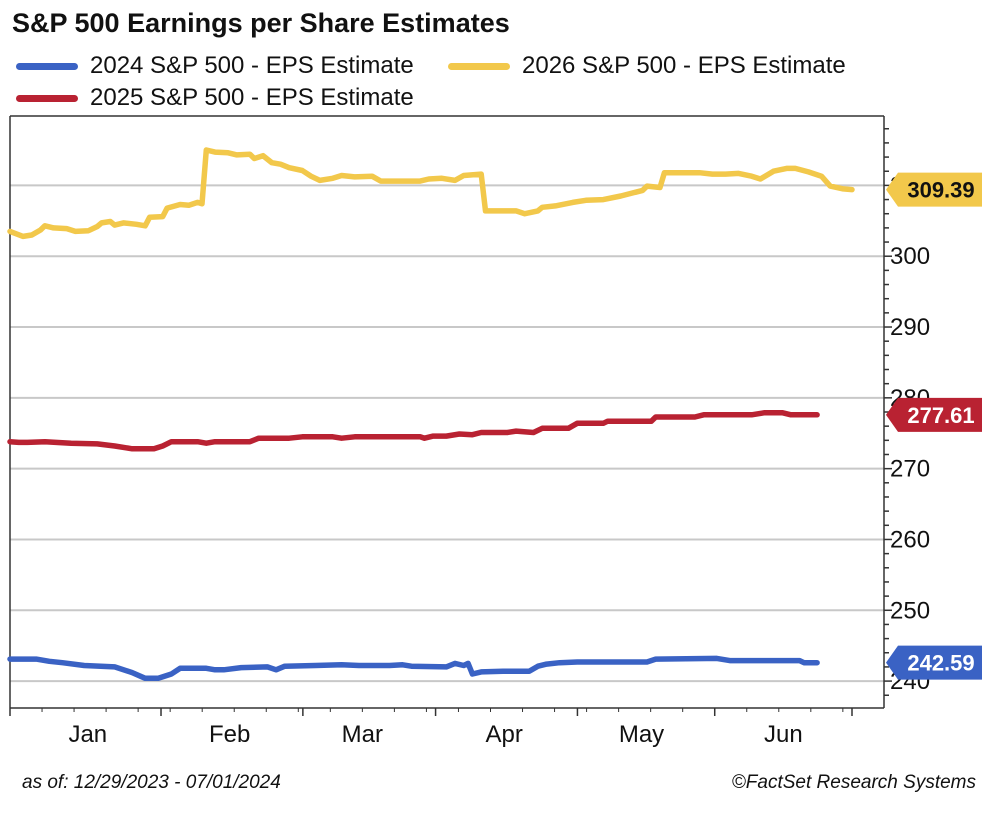  Describe the element at coordinates (853, 782) in the screenshot. I see `source-credit: ©FactSet Research Systems` at that location.